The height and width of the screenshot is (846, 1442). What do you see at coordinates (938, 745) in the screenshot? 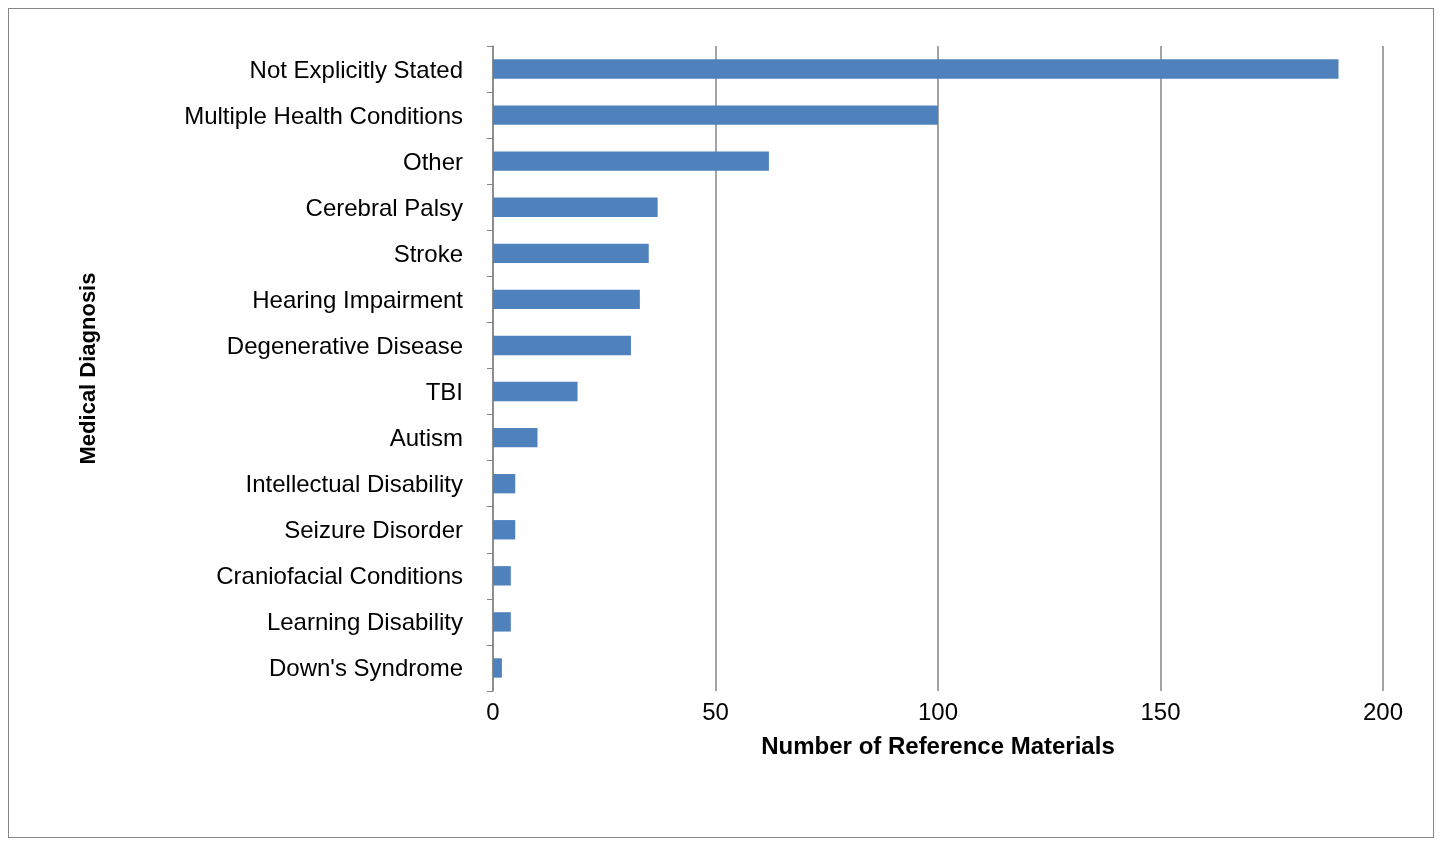
I see `x-axis-title: Number of Reference Materials` at bounding box center [938, 745].